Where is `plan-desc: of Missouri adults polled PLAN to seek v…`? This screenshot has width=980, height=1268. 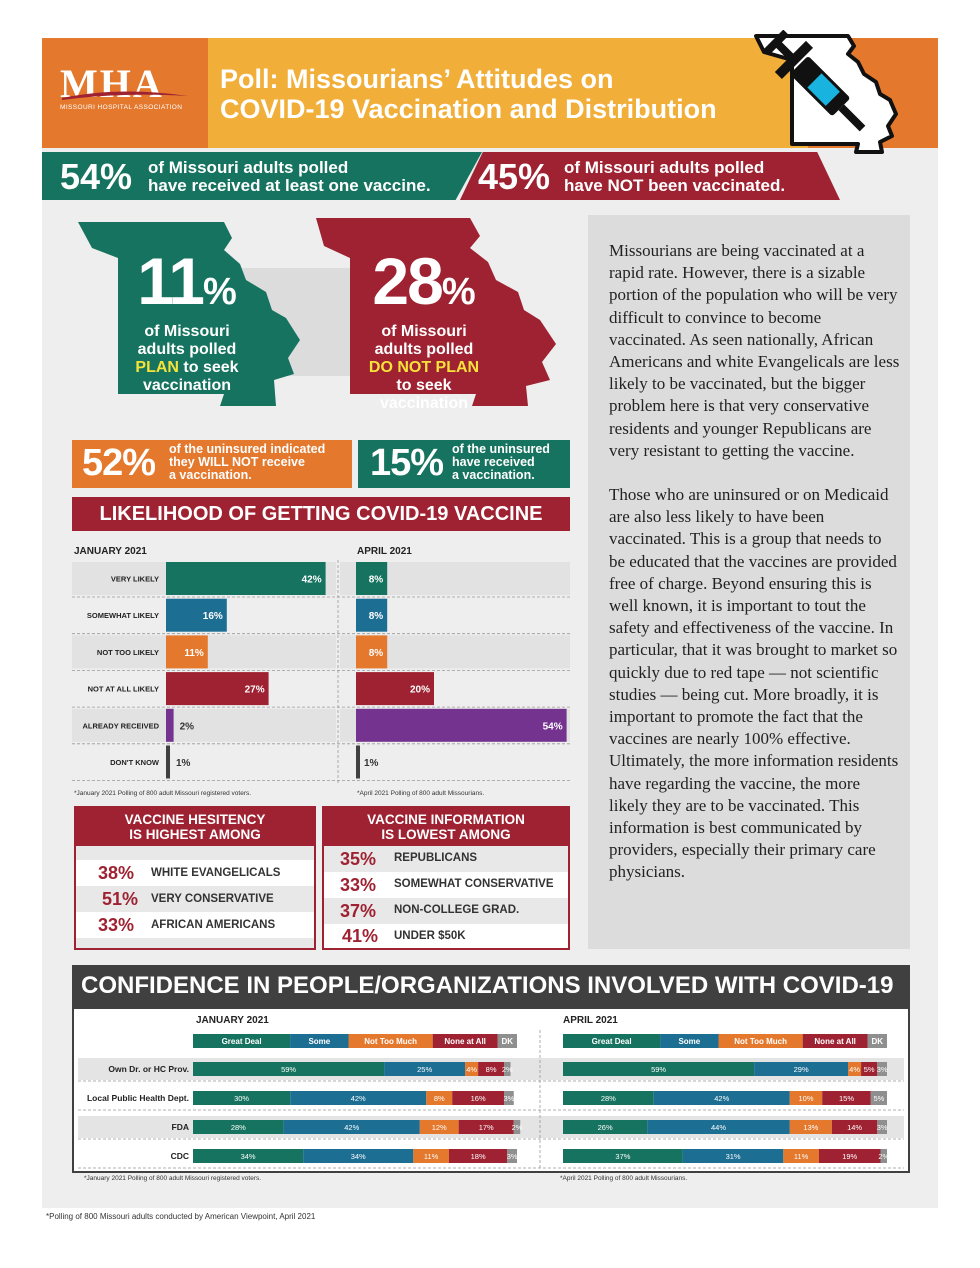 plan-desc: of Missouri adults polled PLAN to seek v… is located at coordinates (187, 358).